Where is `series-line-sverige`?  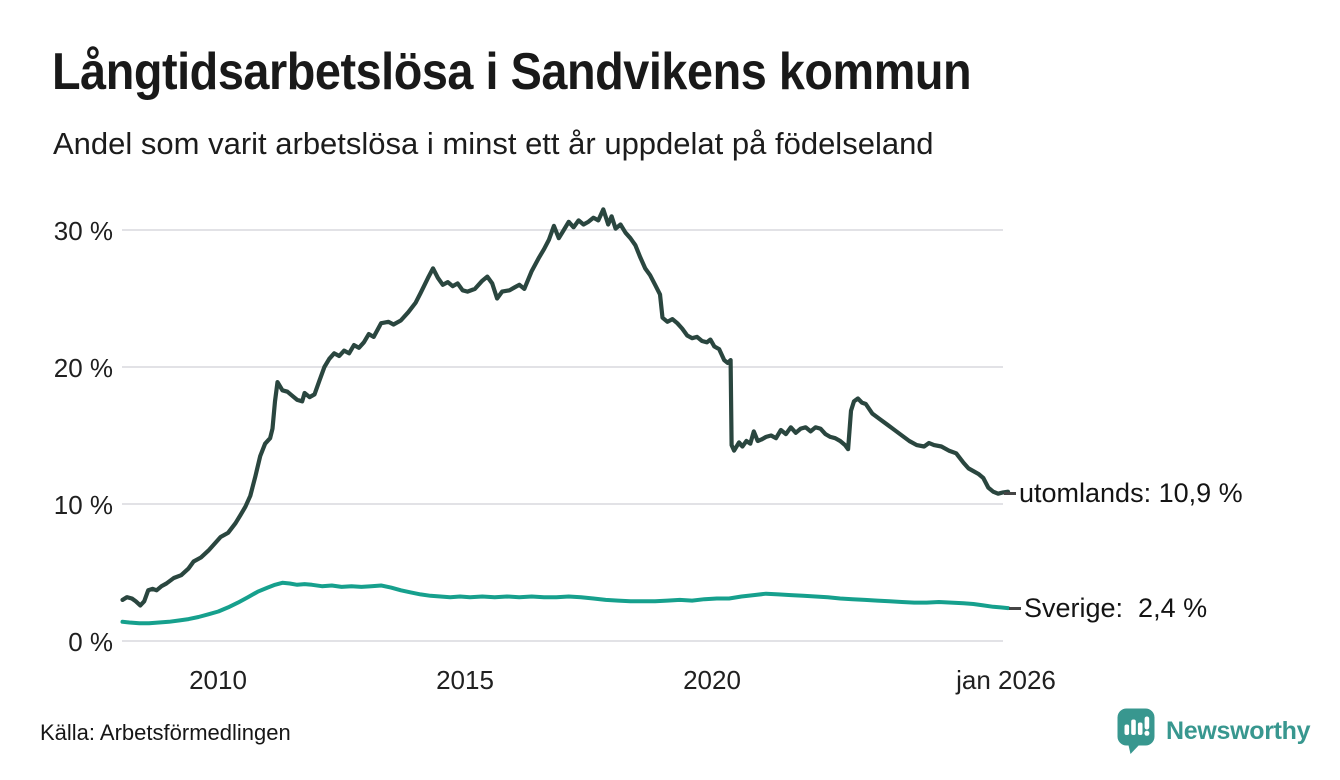 series-line-sverige is located at coordinates (565, 603).